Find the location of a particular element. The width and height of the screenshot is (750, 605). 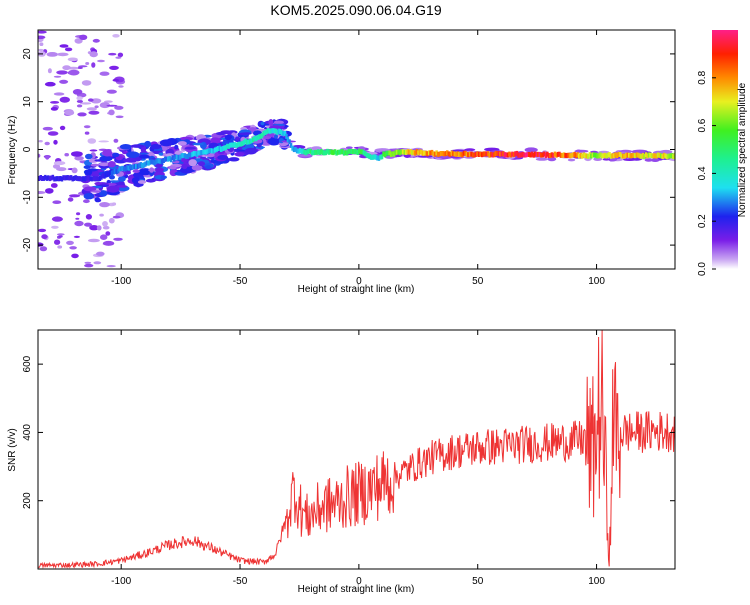

colorbar-label: Normalized spectral amplitude is located at coordinates (742, 149).